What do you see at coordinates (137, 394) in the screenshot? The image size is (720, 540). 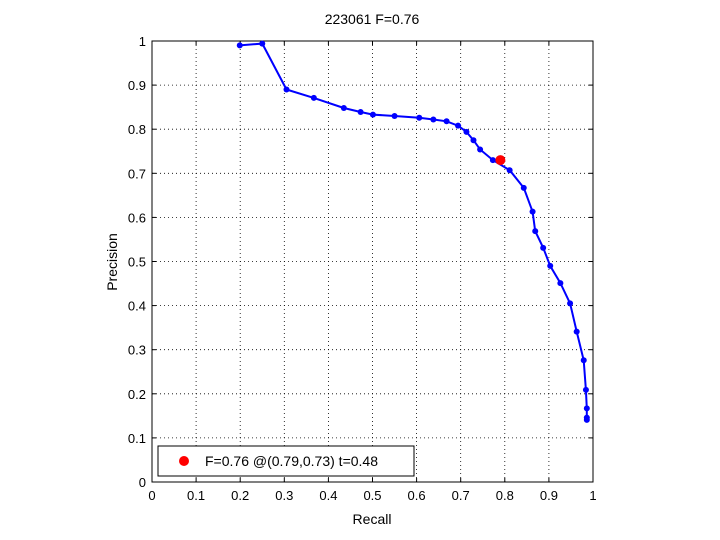 I see `y-tick-label: 0.2` at bounding box center [137, 394].